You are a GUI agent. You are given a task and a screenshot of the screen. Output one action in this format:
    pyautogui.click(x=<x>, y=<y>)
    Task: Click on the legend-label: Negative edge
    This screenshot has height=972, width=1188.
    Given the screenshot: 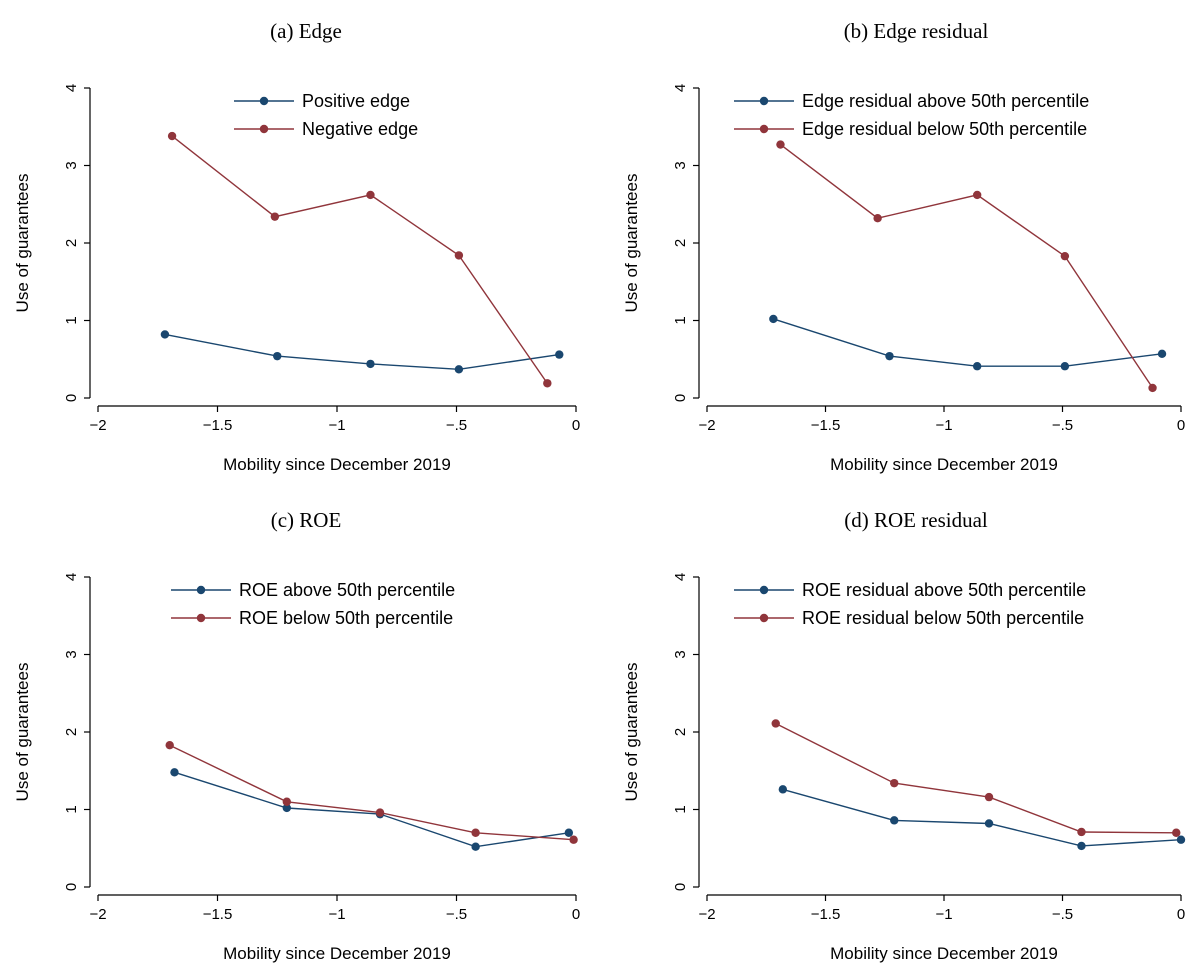 What is the action you would take?
    pyautogui.click(x=360, y=129)
    